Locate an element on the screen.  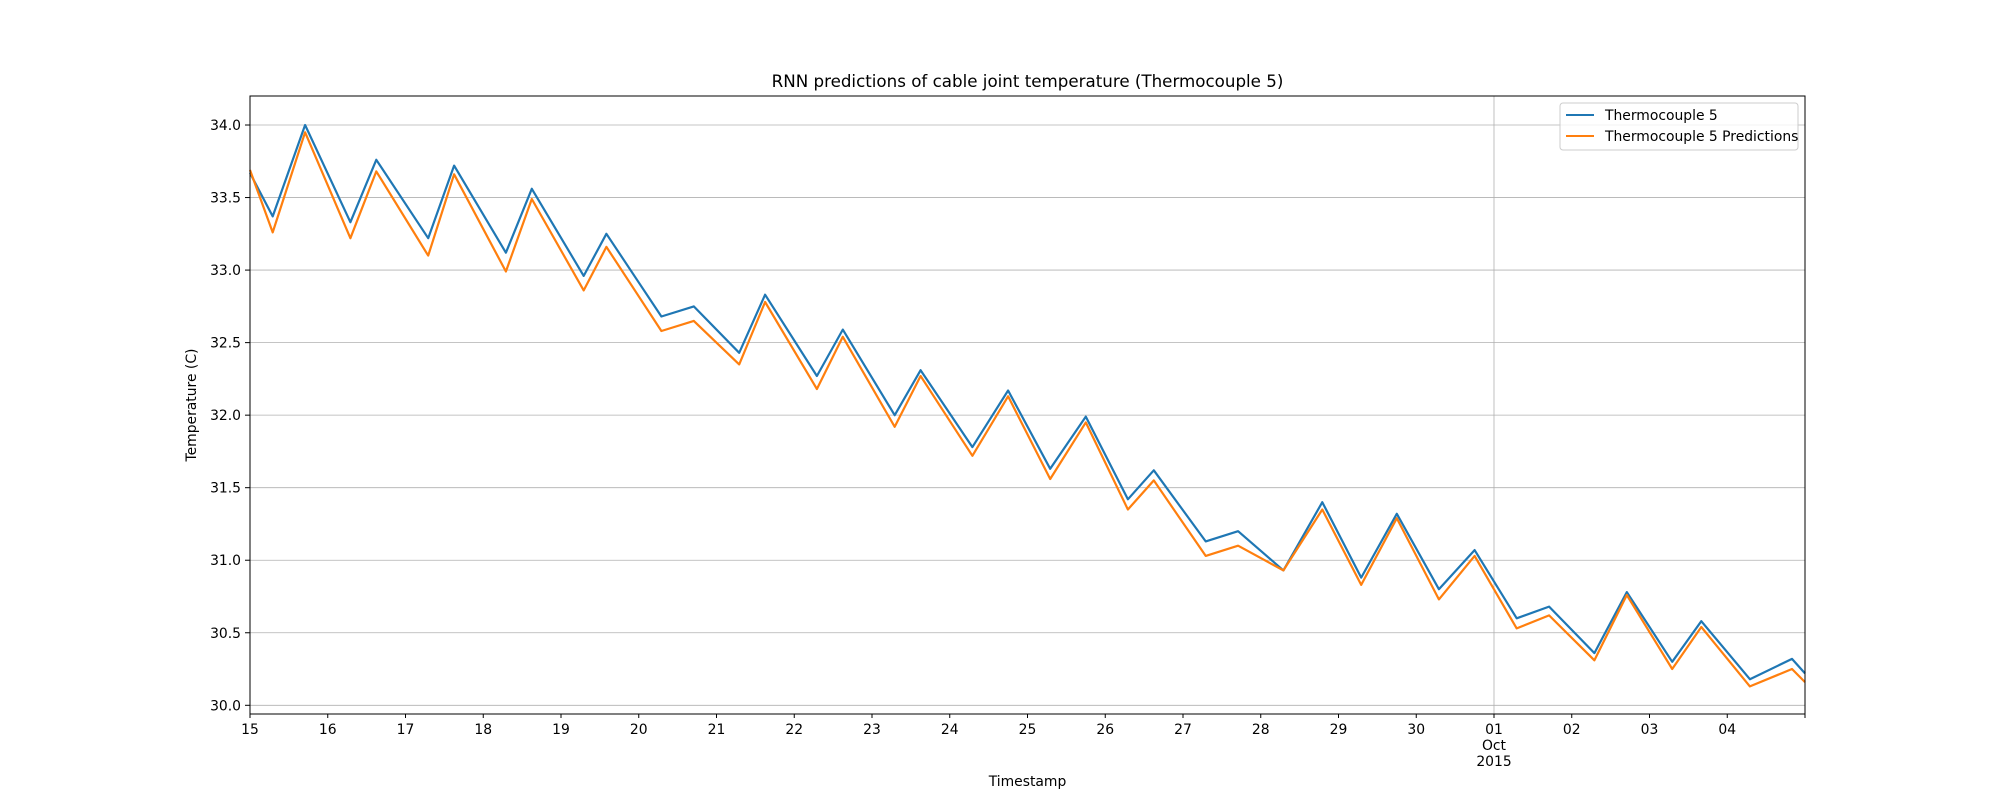
x-month-label: 2015 is located at coordinates (1493, 762).